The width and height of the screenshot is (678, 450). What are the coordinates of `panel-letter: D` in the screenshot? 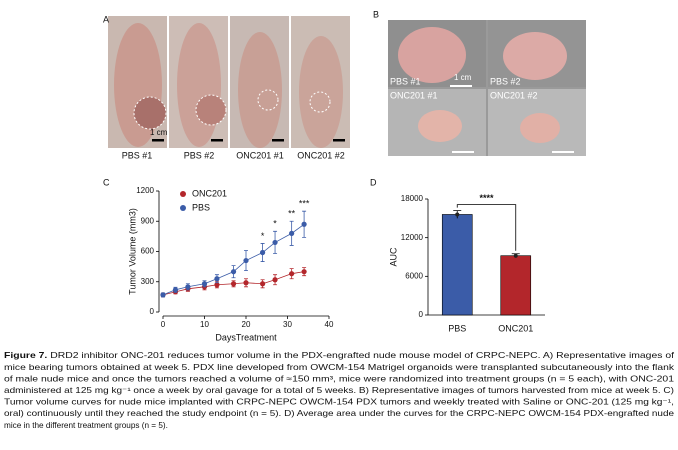 It's located at (373, 182).